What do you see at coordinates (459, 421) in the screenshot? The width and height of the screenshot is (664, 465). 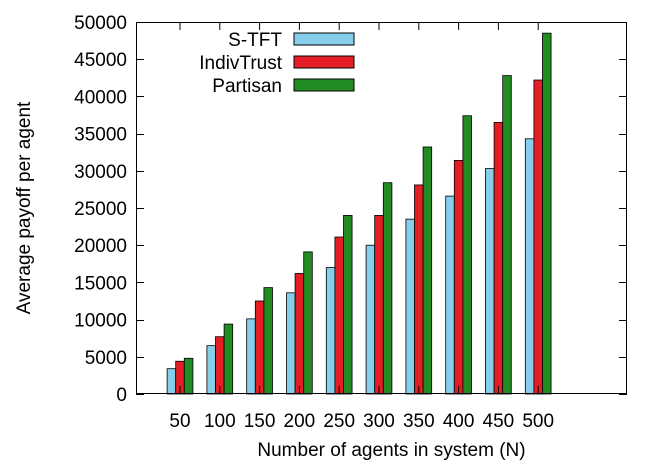 I see `x-tick-label: 400` at bounding box center [459, 421].